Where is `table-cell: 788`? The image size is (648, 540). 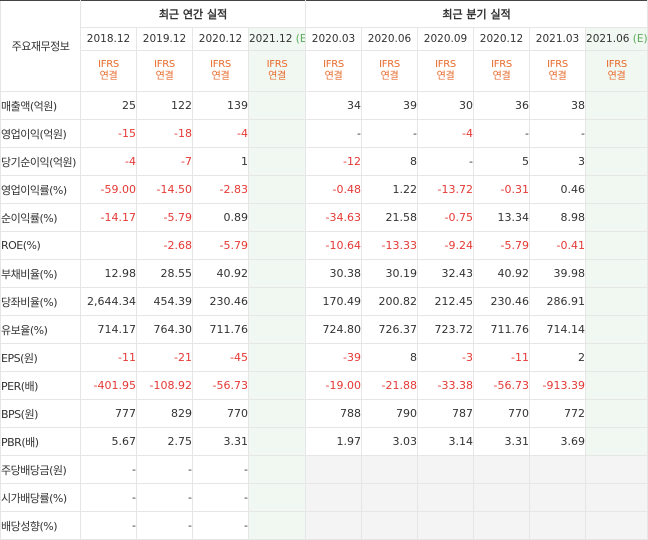
table-cell: 788 is located at coordinates (334, 413).